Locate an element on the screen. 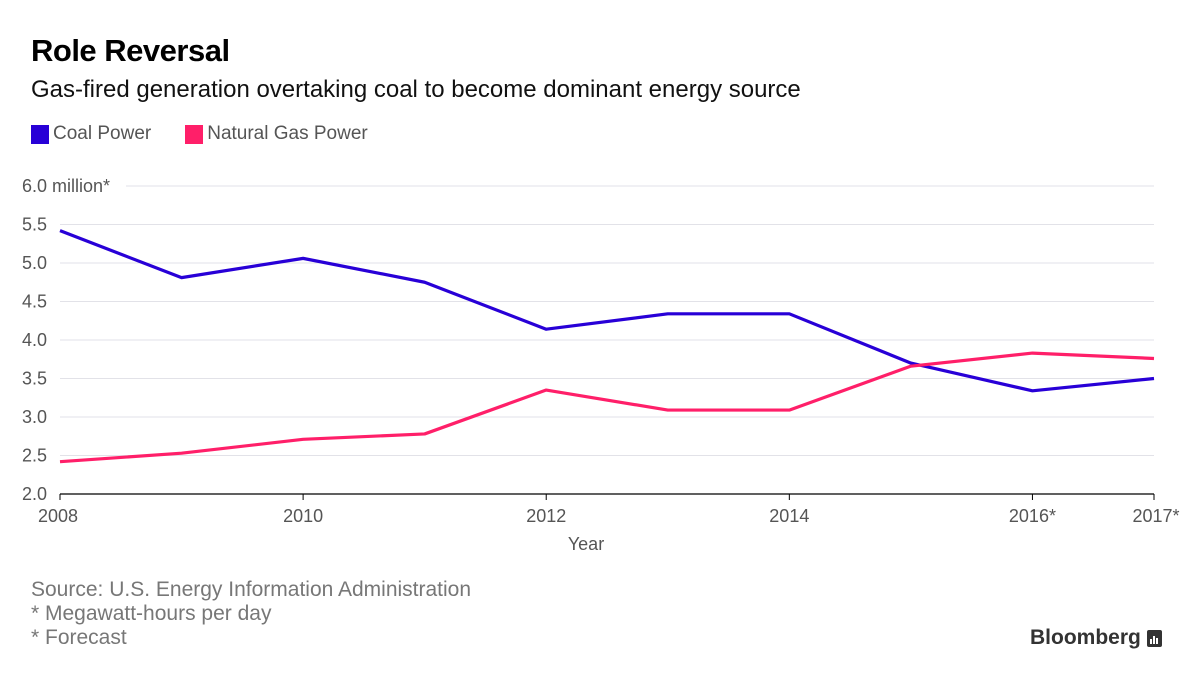 The width and height of the screenshot is (1200, 682). x-tick-label: 2014 is located at coordinates (789, 516).